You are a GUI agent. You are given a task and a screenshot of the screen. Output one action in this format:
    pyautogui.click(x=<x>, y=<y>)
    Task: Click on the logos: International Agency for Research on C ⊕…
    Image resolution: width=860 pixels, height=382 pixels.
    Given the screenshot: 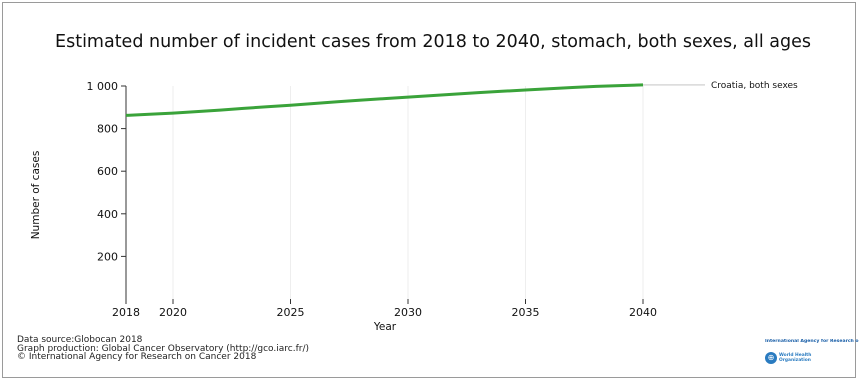 What is the action you would take?
    pyautogui.click(x=812, y=351)
    